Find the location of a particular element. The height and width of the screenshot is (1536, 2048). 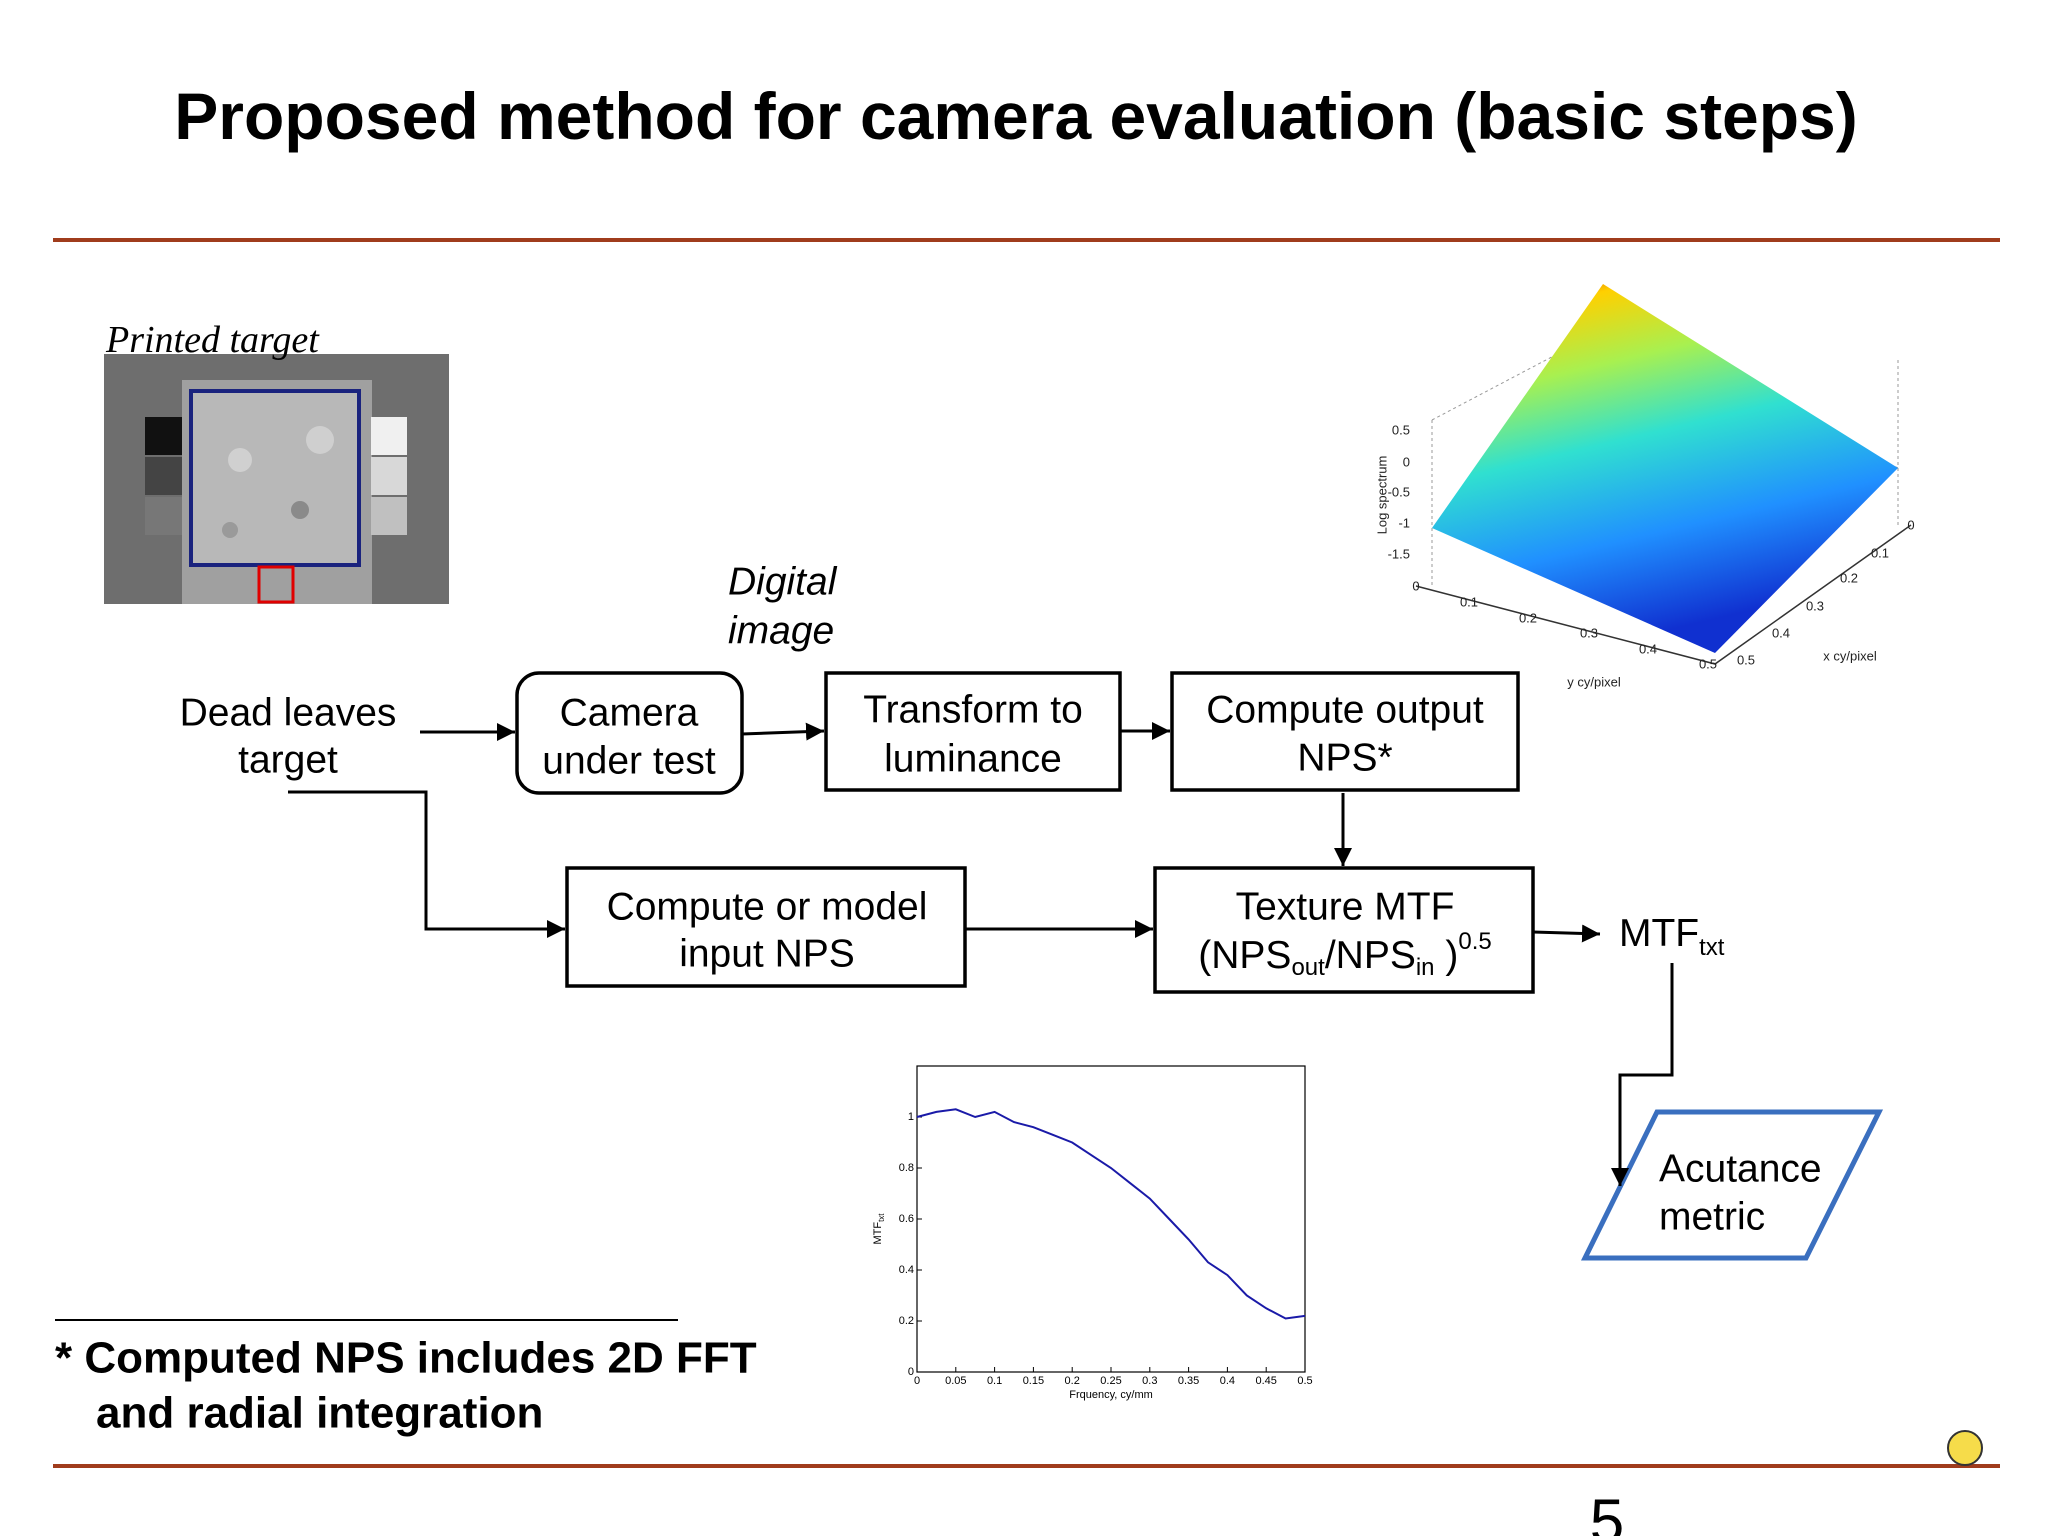

output-nps-box is located at coordinates (1345, 731).